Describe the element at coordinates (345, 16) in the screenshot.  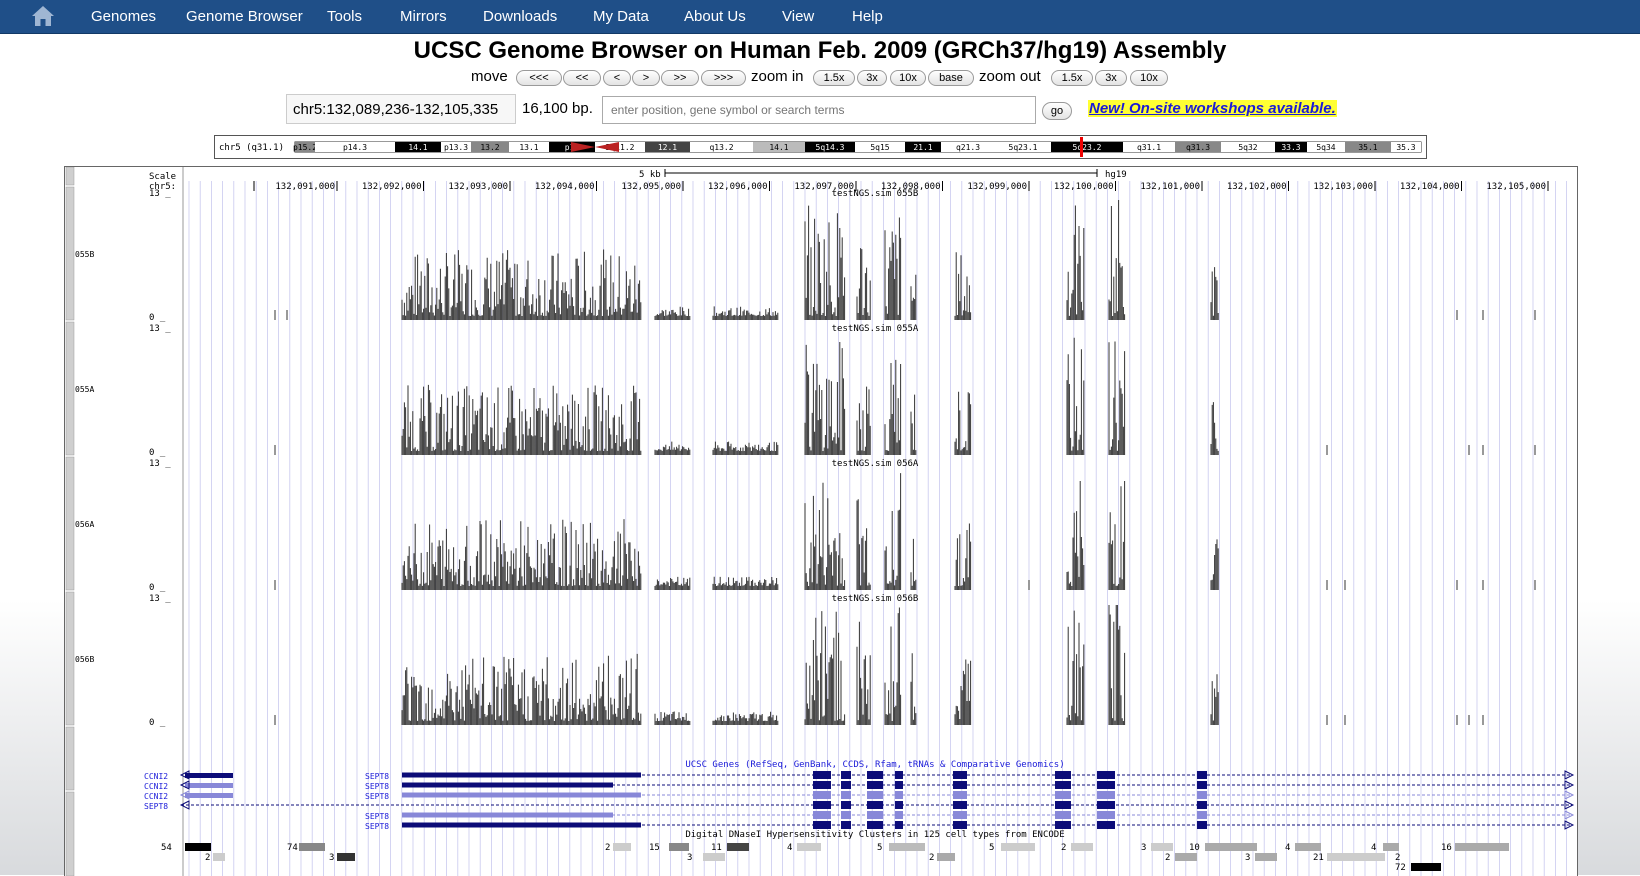
I see `nav-tools: Tools` at that location.